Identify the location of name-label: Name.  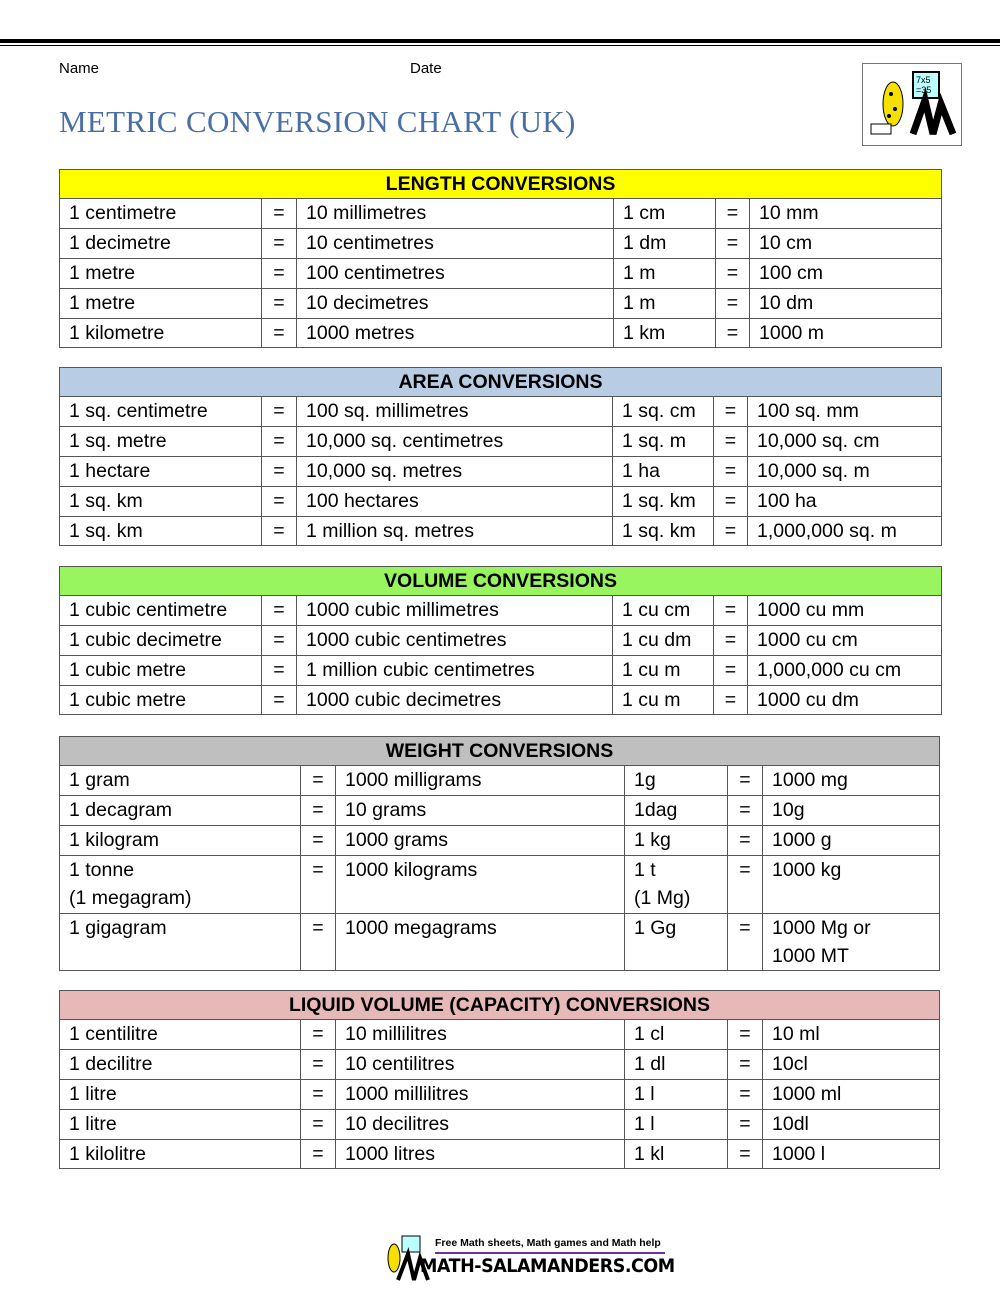
(79, 68).